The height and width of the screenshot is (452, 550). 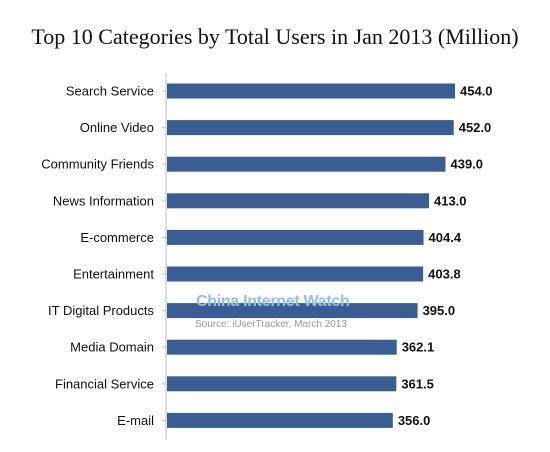 What do you see at coordinates (113, 274) in the screenshot?
I see `category-label: Entertainment` at bounding box center [113, 274].